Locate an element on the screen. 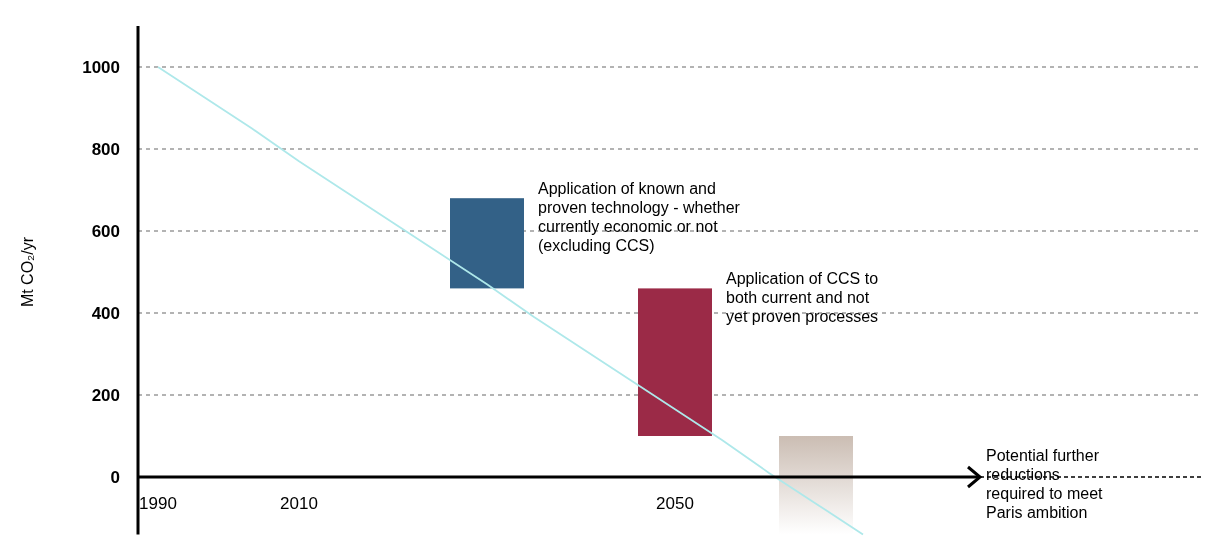  y-axis-title: Mt CO₂/yr is located at coordinates (27, 272).